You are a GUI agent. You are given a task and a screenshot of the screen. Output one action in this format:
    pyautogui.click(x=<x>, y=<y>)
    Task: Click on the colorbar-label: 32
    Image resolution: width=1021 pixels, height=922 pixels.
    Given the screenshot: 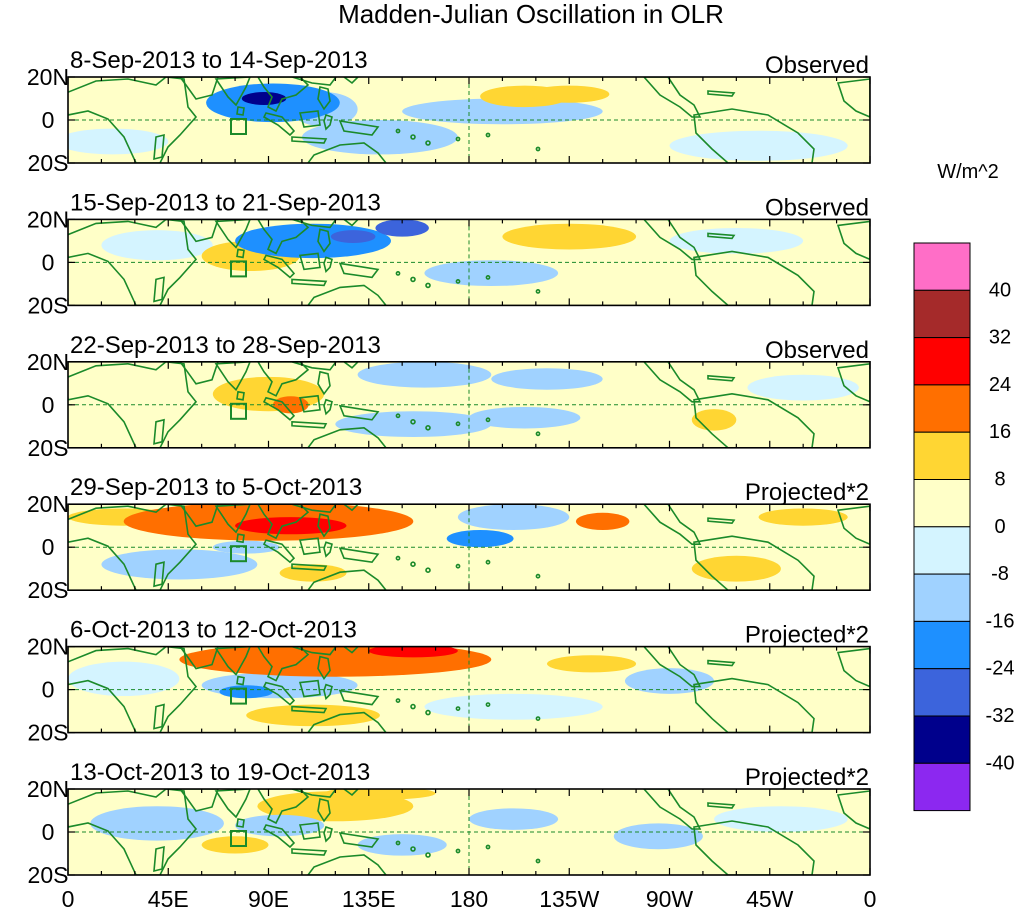 What is the action you would take?
    pyautogui.click(x=1000, y=338)
    